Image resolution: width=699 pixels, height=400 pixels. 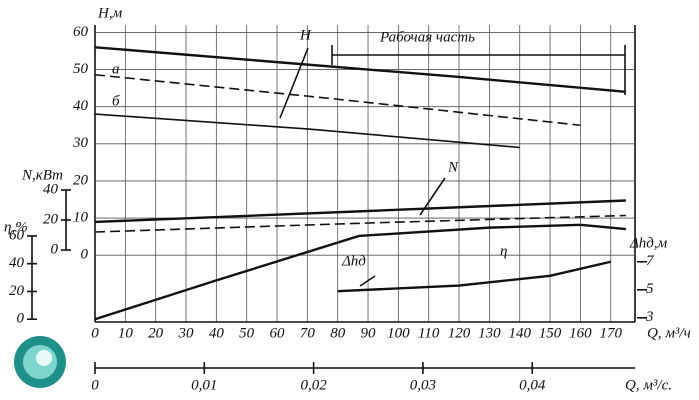 What do you see at coordinates (423, 385) in the screenshot?
I see `x2-tick-label: 0,03` at bounding box center [423, 385].